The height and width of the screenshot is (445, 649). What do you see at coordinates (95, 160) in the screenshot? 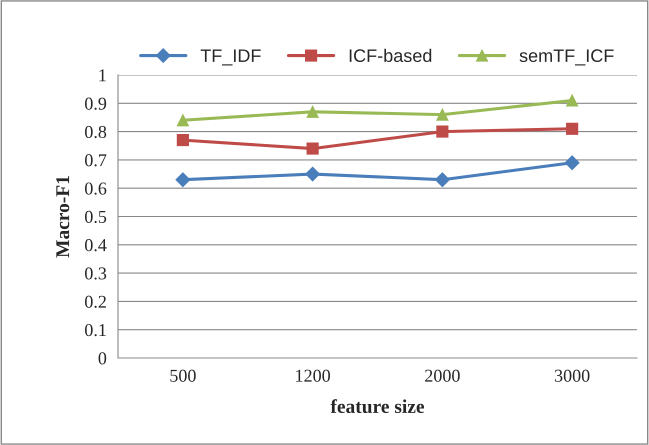
I see `y-tick-label: 0.7` at bounding box center [95, 160].